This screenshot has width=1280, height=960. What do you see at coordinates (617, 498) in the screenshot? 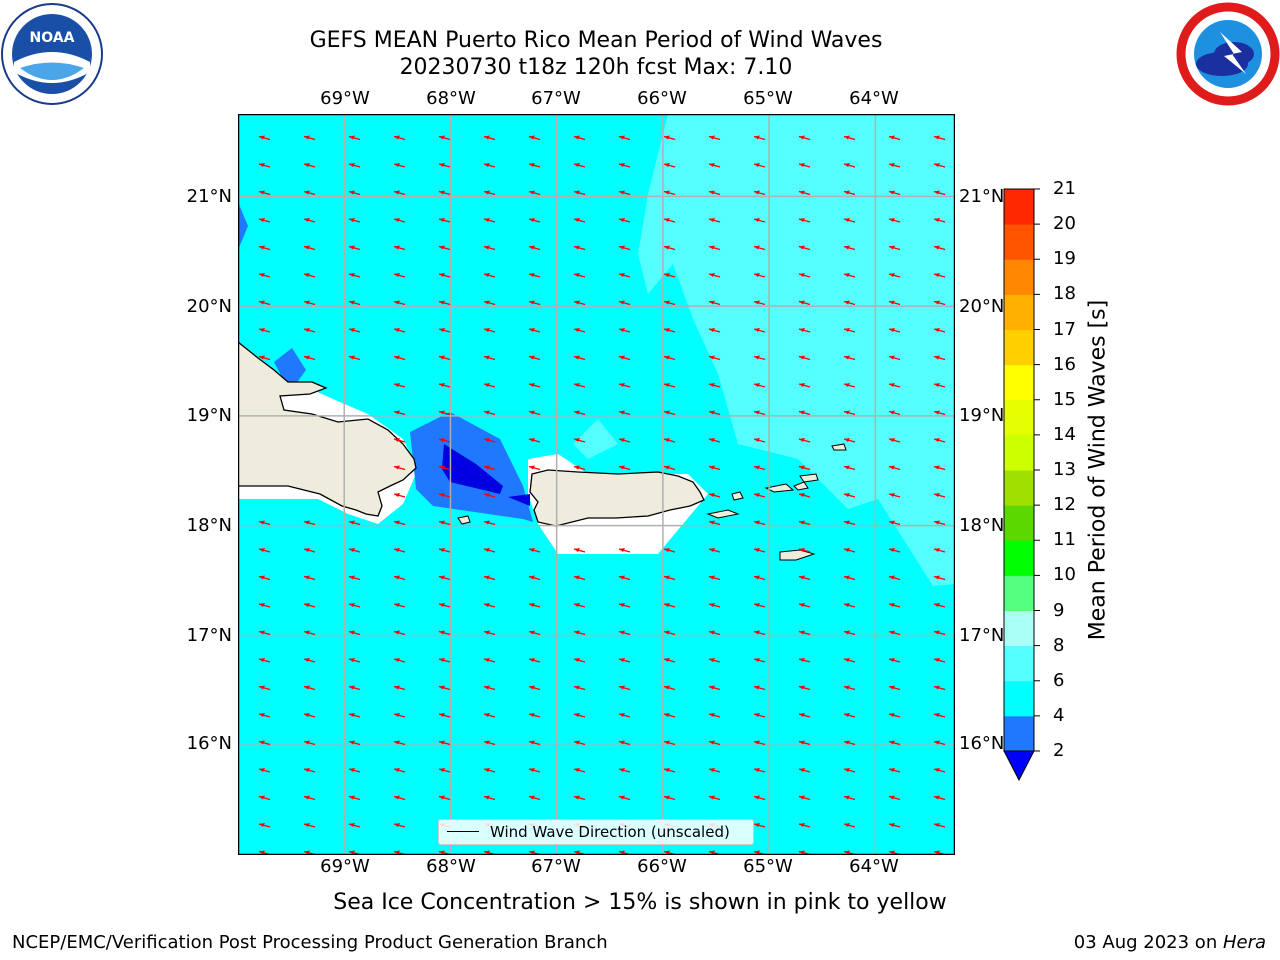
I see `land-puerto-rico` at bounding box center [617, 498].